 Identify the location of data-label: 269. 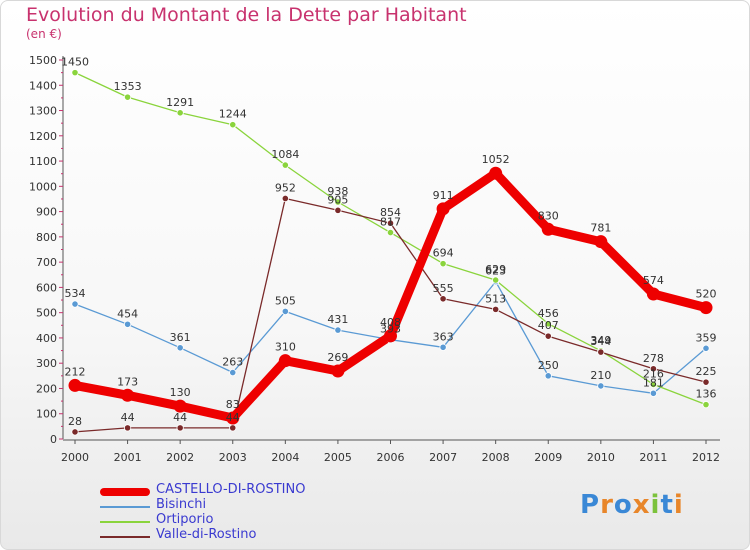
(337, 357).